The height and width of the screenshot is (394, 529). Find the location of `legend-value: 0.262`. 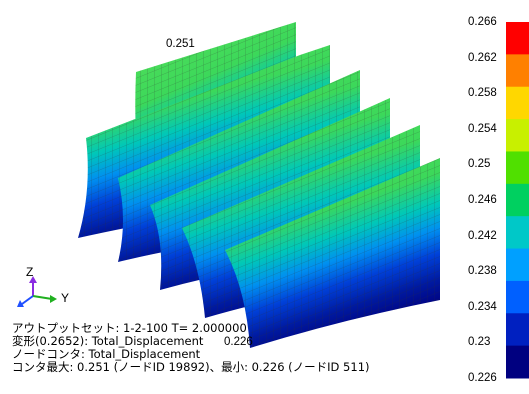

legend-value: 0.262 is located at coordinates (482, 57).